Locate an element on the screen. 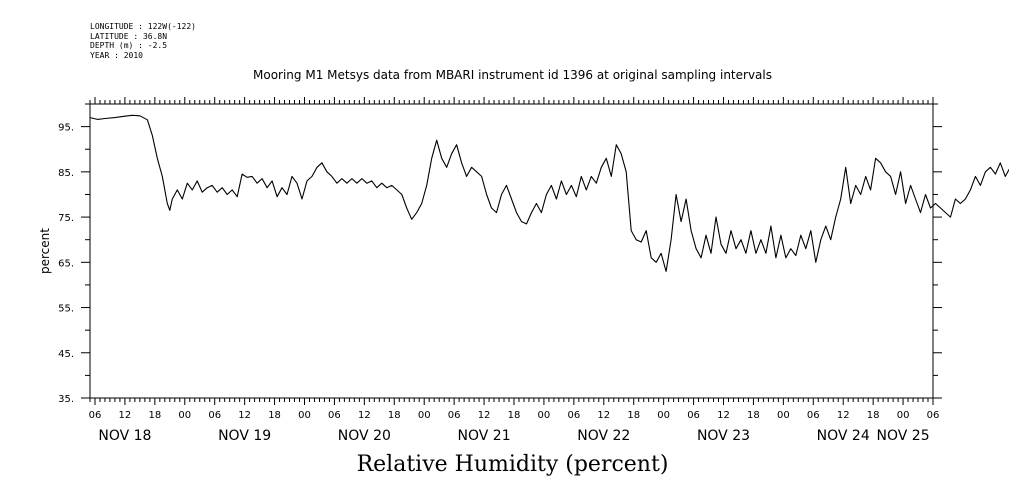 Image resolution: width=1009 pixels, height=504 pixels. y-tick-label: 95. is located at coordinates (66, 128).